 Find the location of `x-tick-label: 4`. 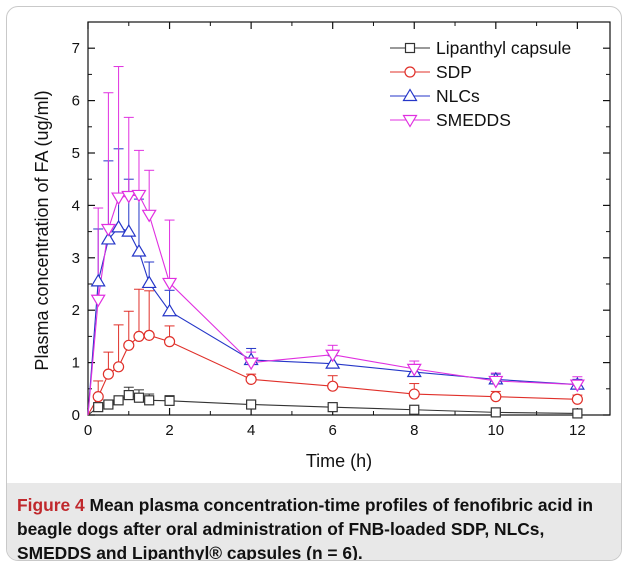

x-tick-label: 4 is located at coordinates (251, 430).